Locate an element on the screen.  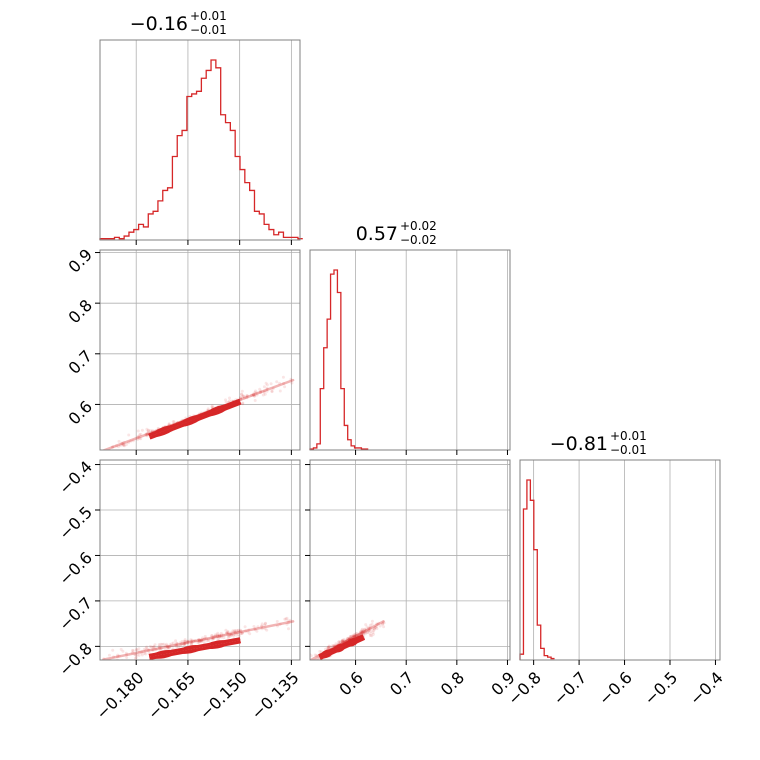
scatter-panel-2-1: 0.6 0.7 0.8 0.9 is located at coordinates (412, 579).